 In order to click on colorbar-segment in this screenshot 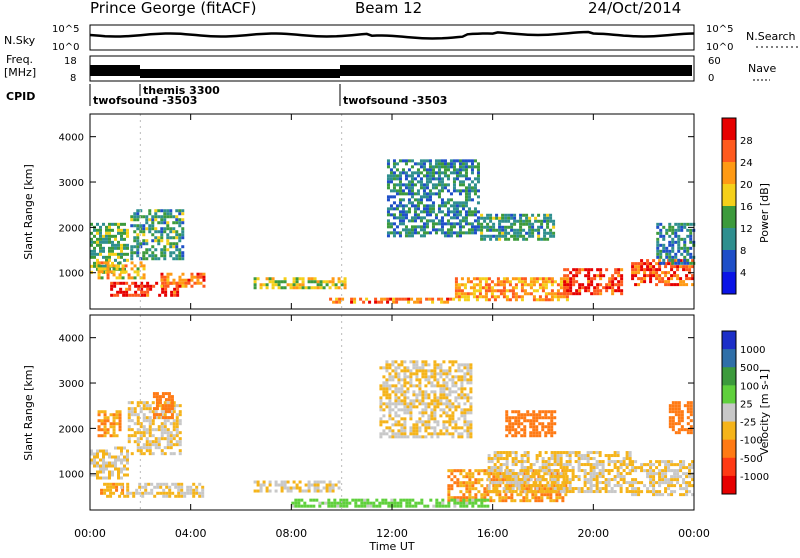, I will do `click(729, 485)`.